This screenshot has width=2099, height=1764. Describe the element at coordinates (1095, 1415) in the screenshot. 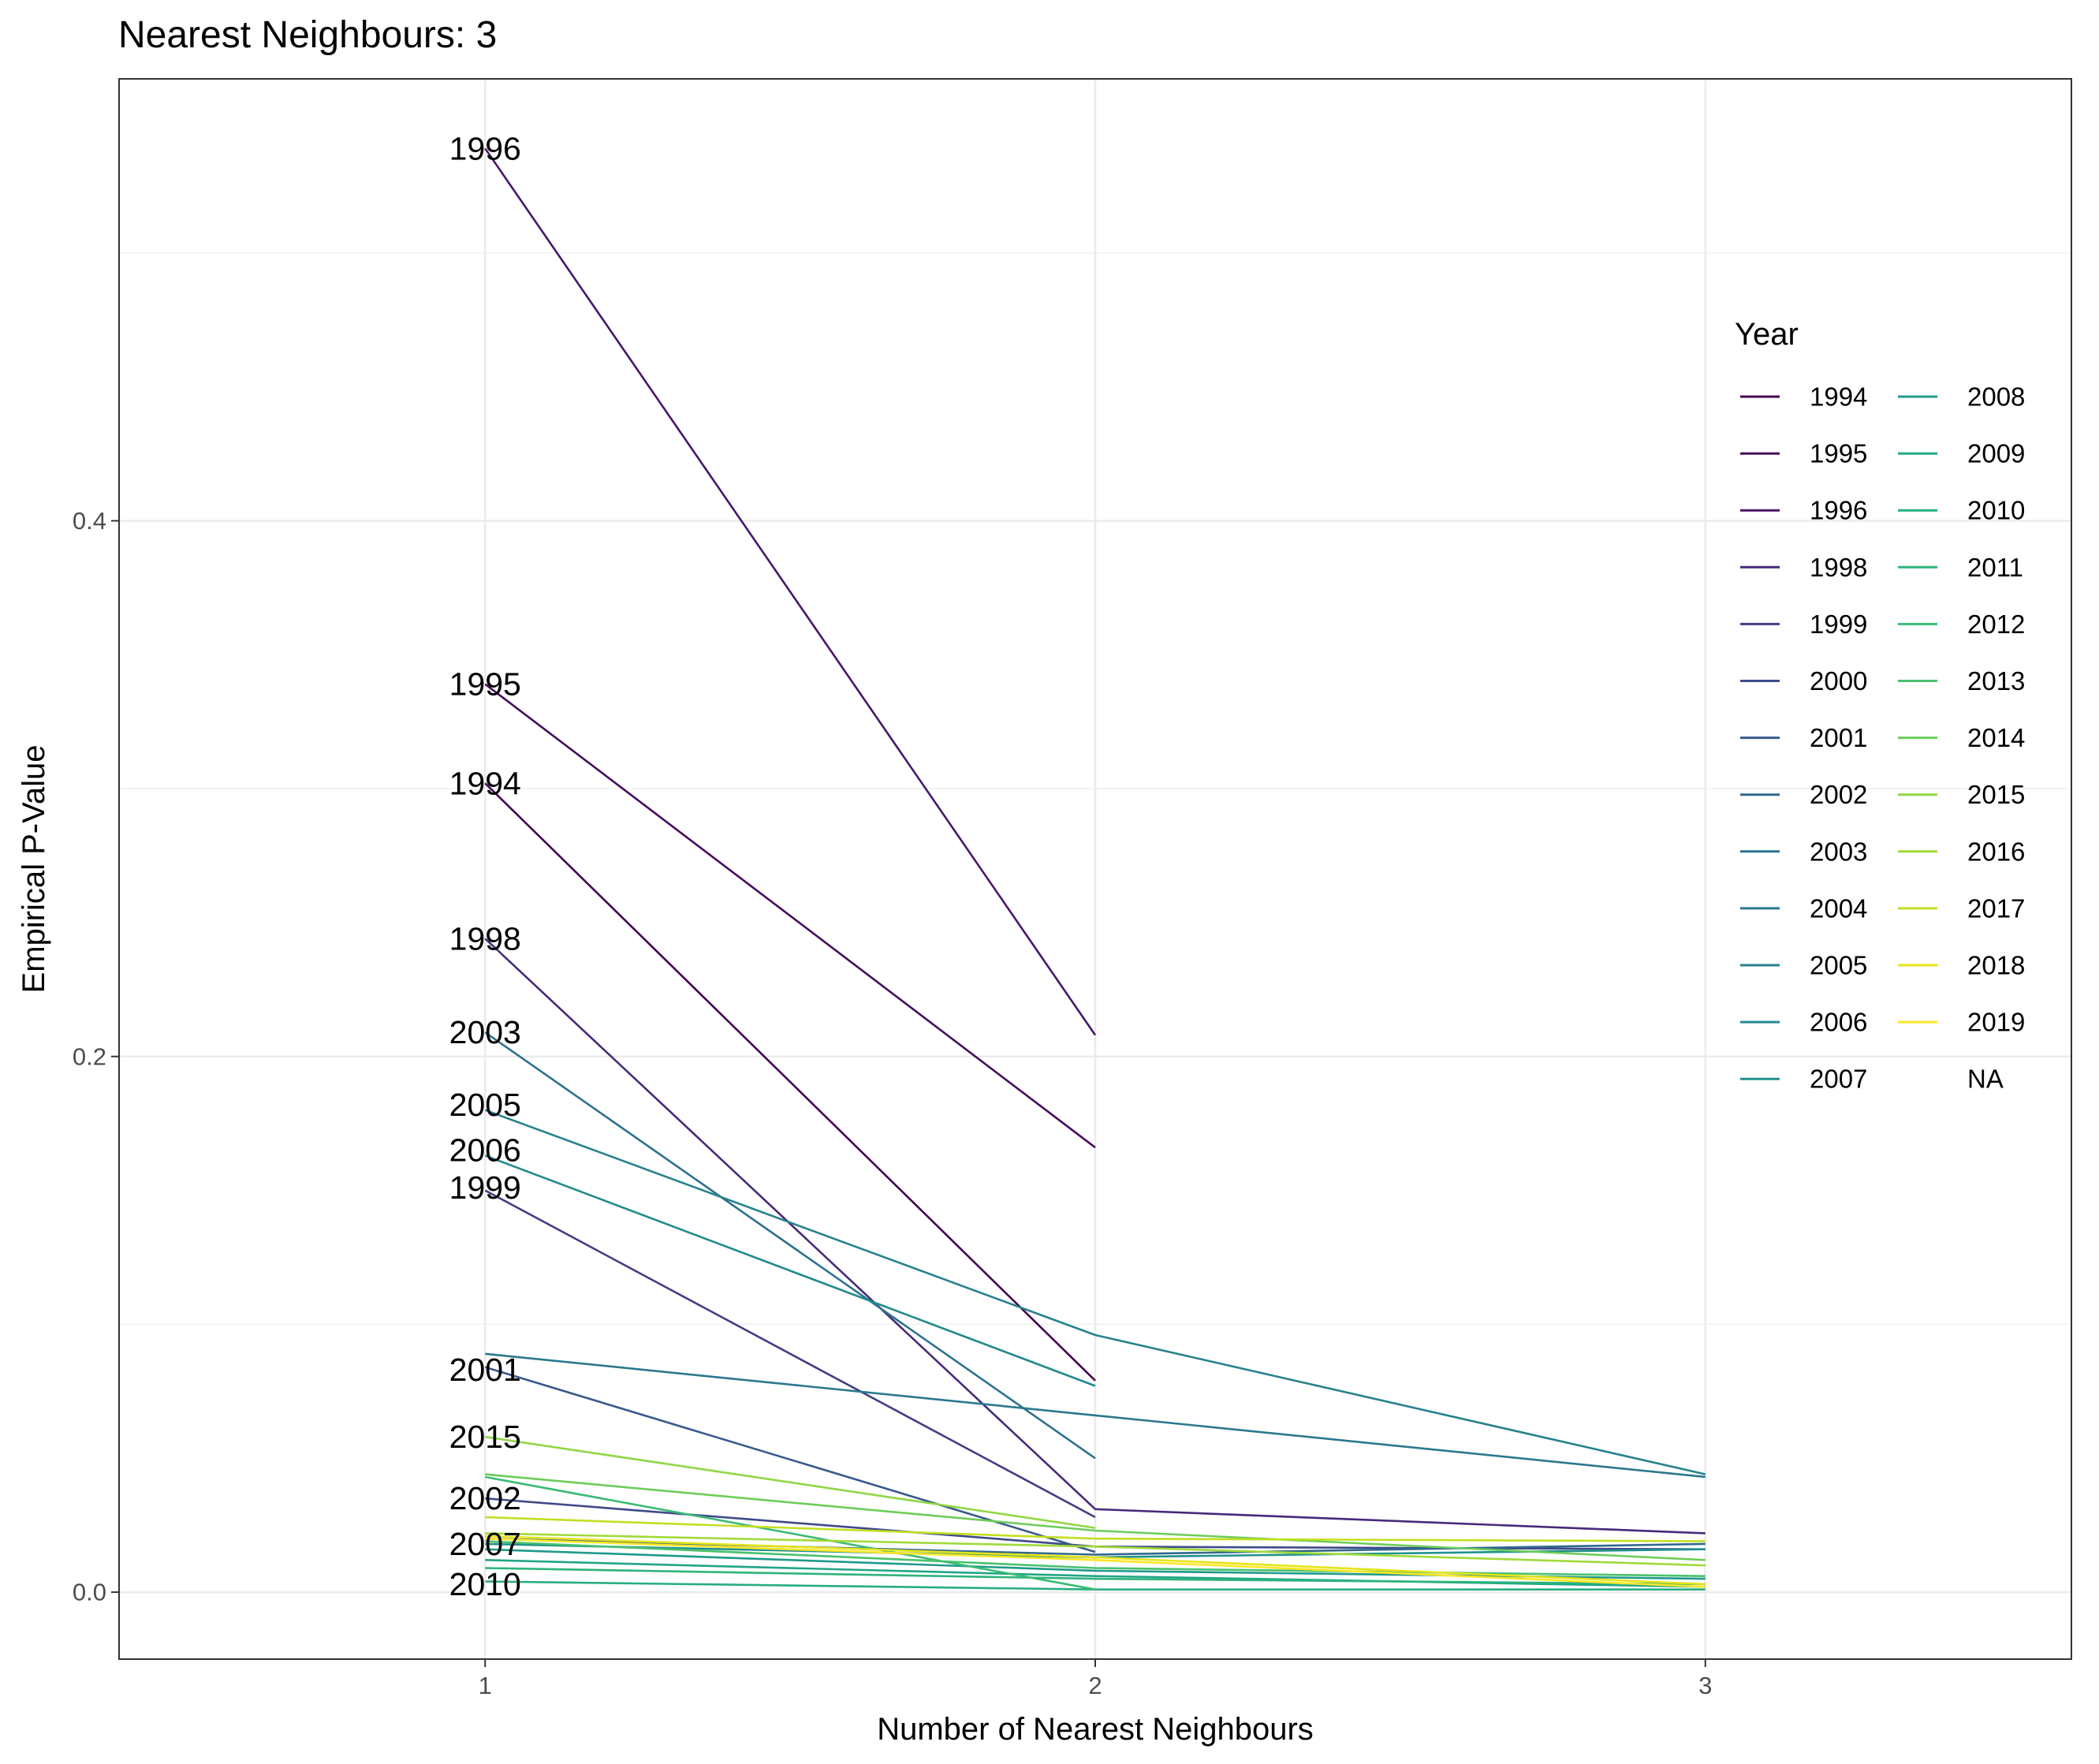

I see `series-line-2004` at that location.